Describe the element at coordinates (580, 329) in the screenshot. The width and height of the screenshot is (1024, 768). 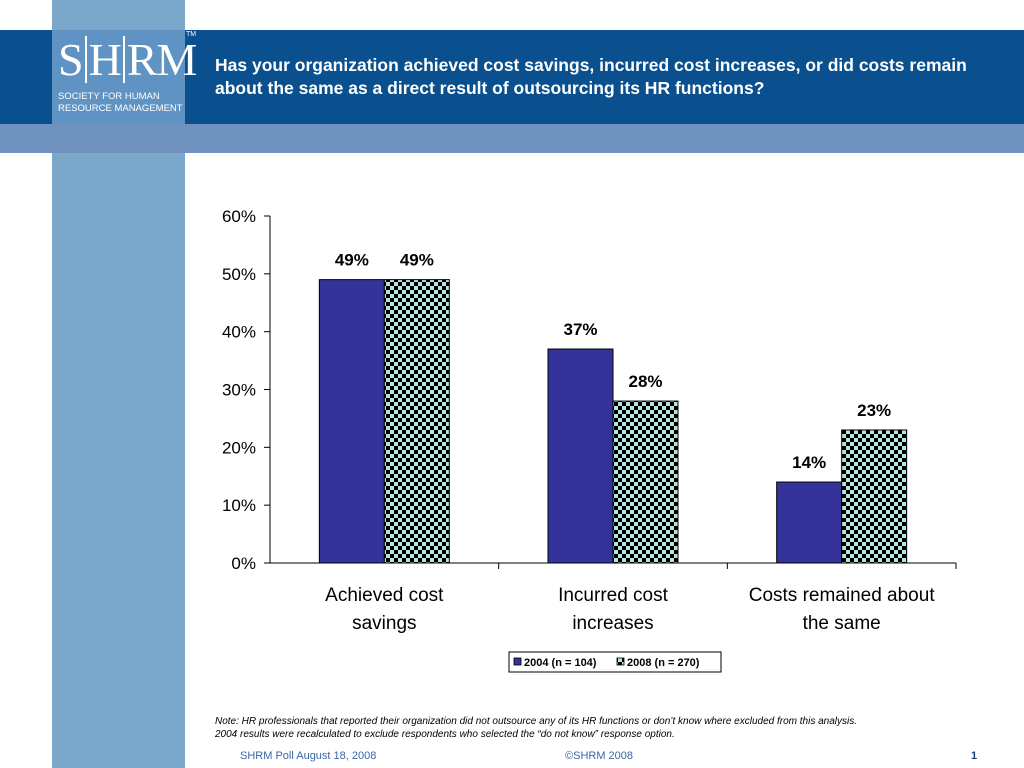
I see `data-label: 37%` at that location.